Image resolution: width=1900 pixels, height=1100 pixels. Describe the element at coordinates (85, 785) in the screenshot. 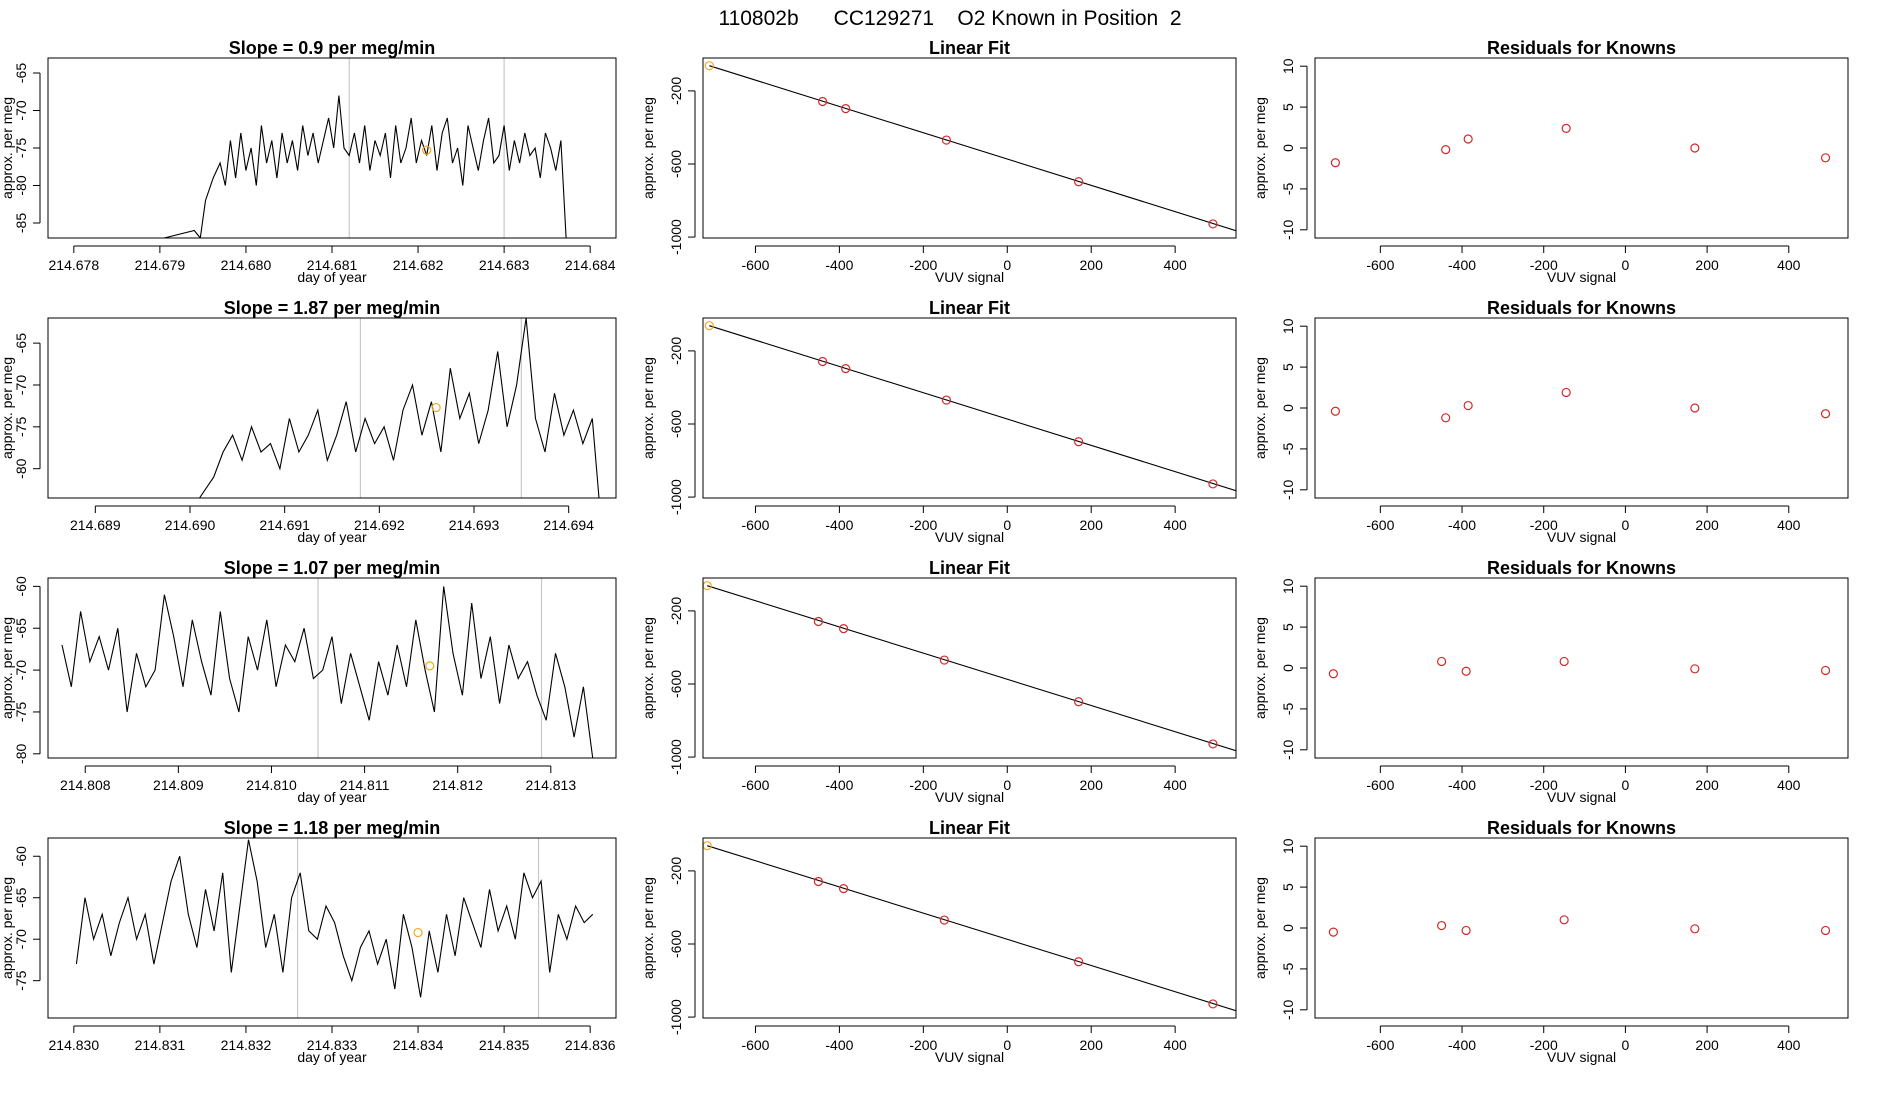

I see `x-tick-label: 214.808` at that location.